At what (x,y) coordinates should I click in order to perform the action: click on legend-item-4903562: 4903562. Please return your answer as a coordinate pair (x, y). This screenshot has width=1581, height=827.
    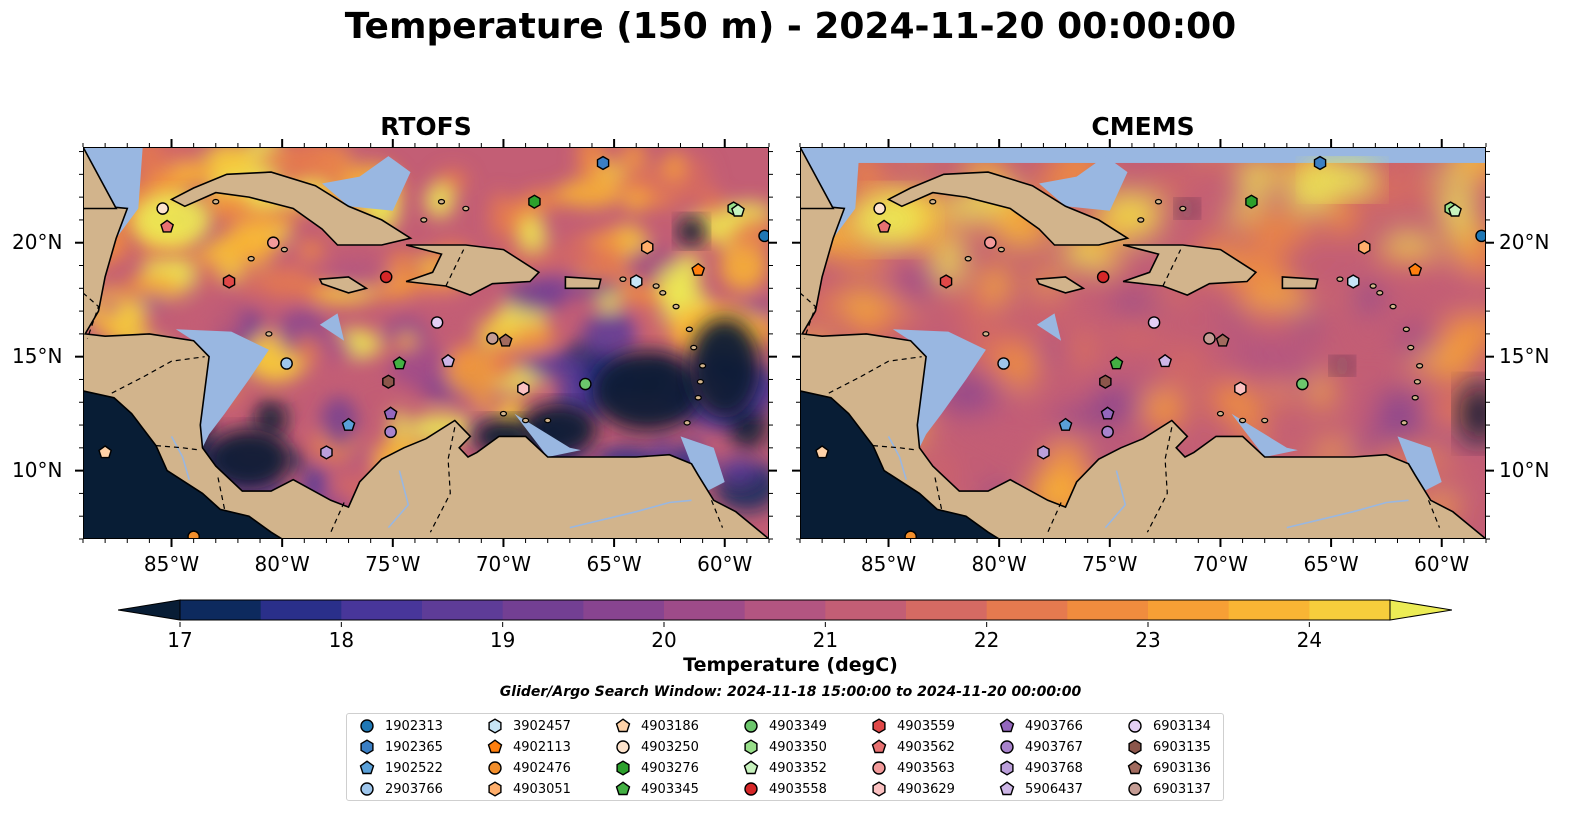
    Looking at the image, I should click on (913, 747).